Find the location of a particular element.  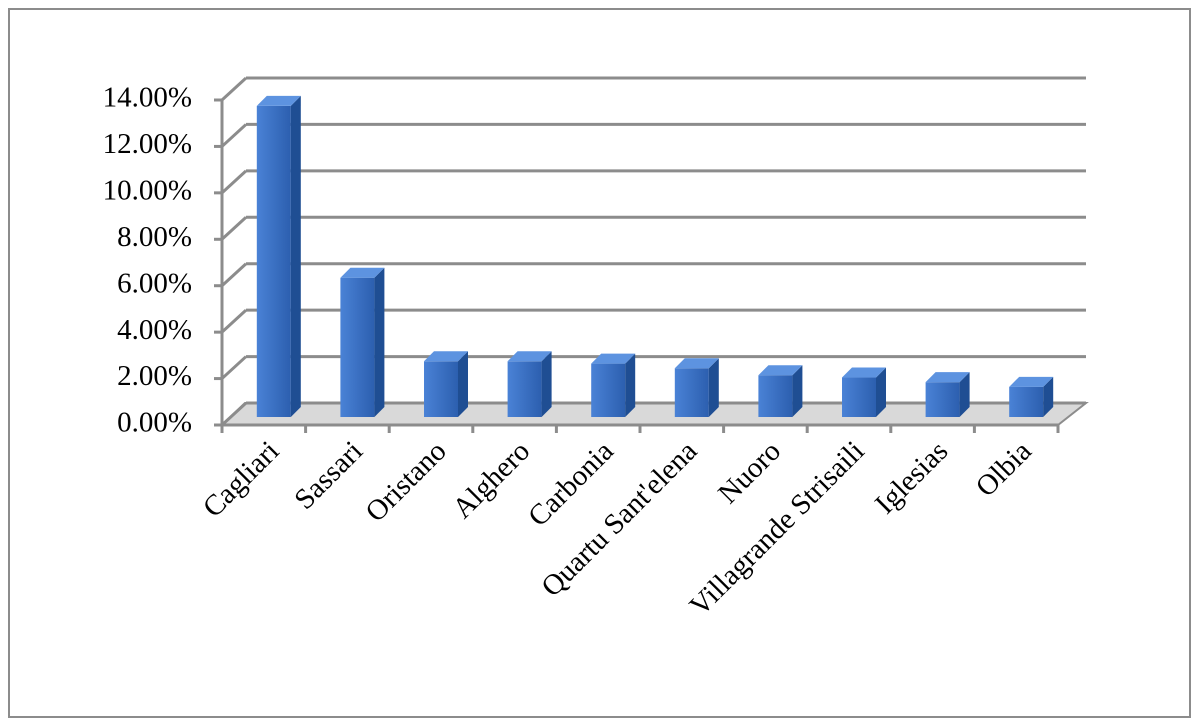

y-tick-label: 14.00% is located at coordinates (147, 98).